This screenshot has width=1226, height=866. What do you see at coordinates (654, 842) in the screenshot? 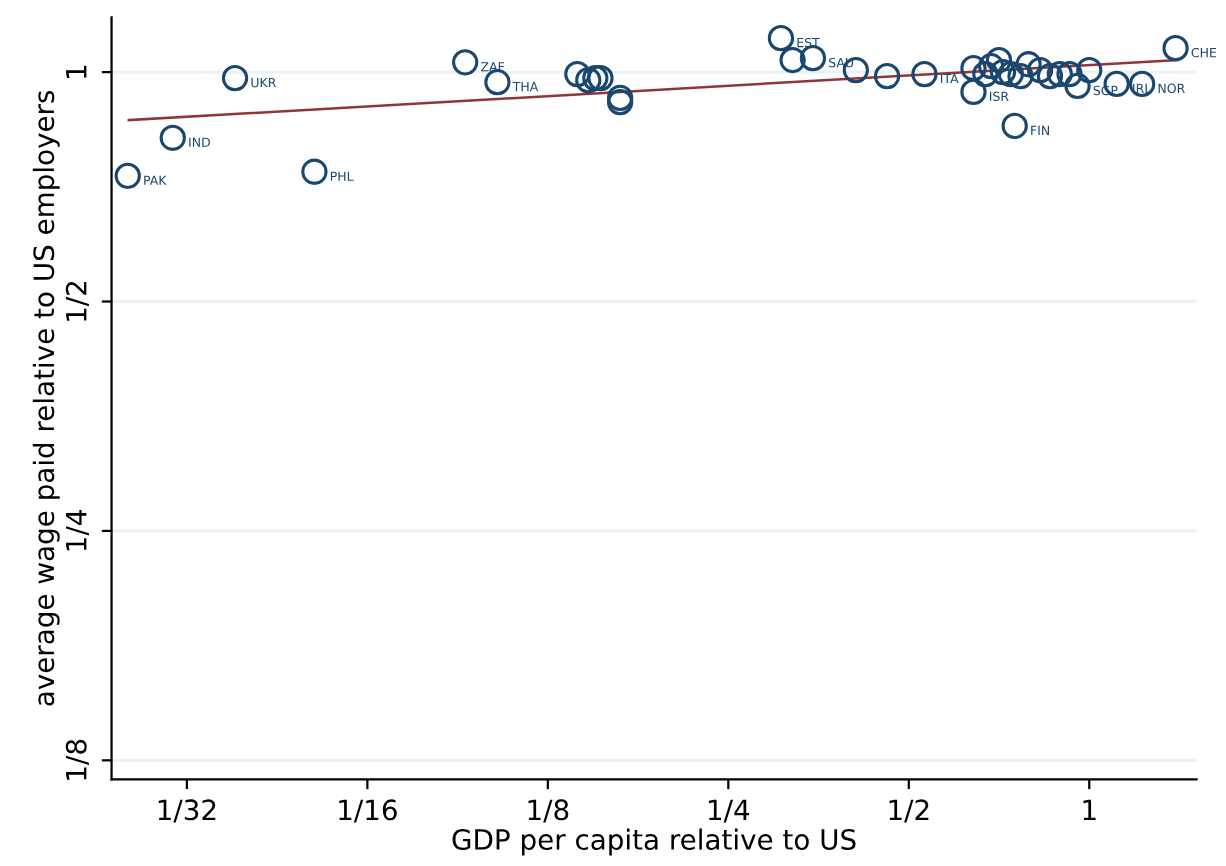
I see `x-axis-title: GDP per capita relative to US` at bounding box center [654, 842].